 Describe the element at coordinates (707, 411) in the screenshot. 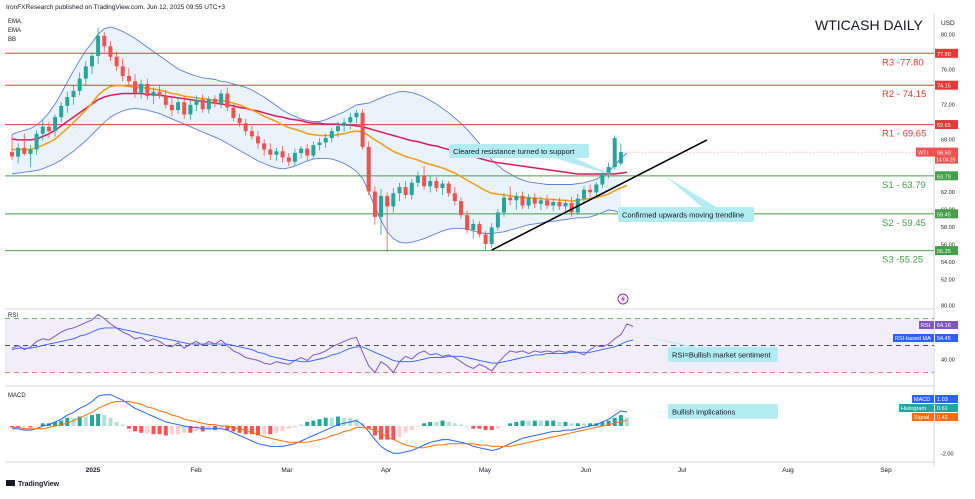

I see `annotation-macd: Bullish implications` at that location.